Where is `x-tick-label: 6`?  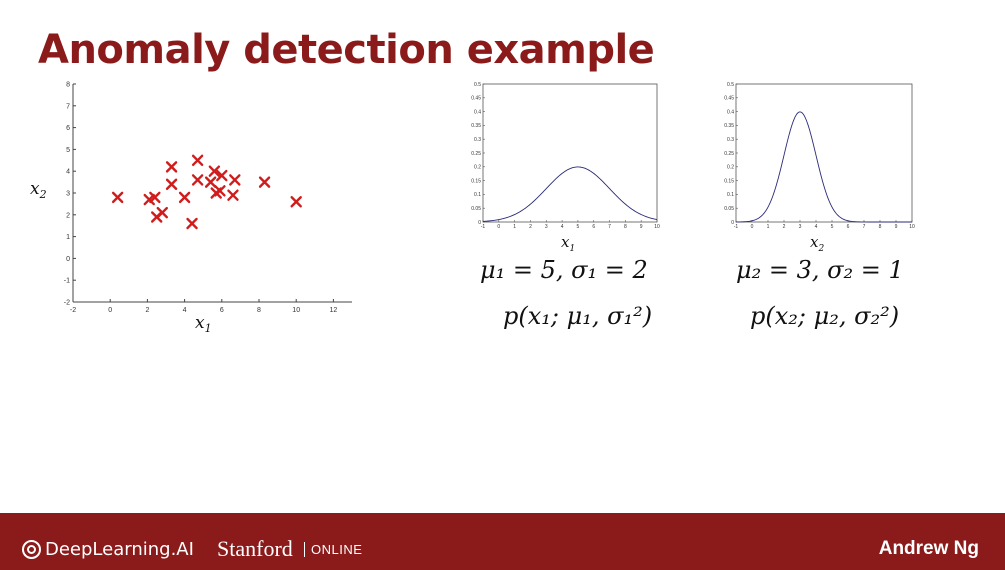 x-tick-label: 6 is located at coordinates (848, 227).